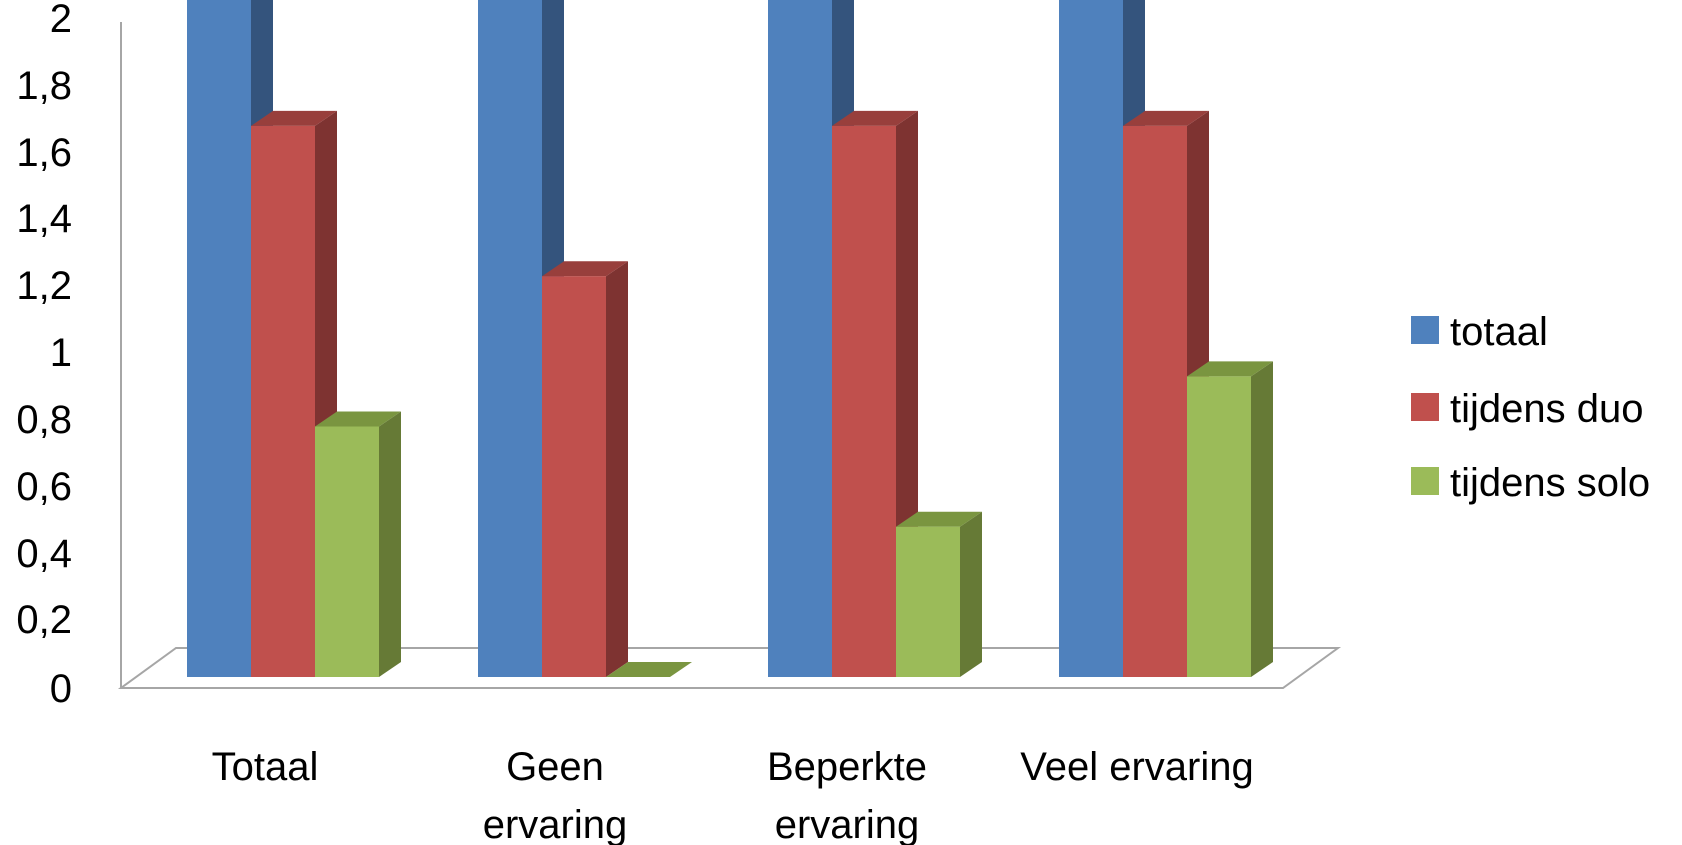 The image size is (1682, 845). Describe the element at coordinates (61, 20) in the screenshot. I see `y-tick-label: 2` at that location.